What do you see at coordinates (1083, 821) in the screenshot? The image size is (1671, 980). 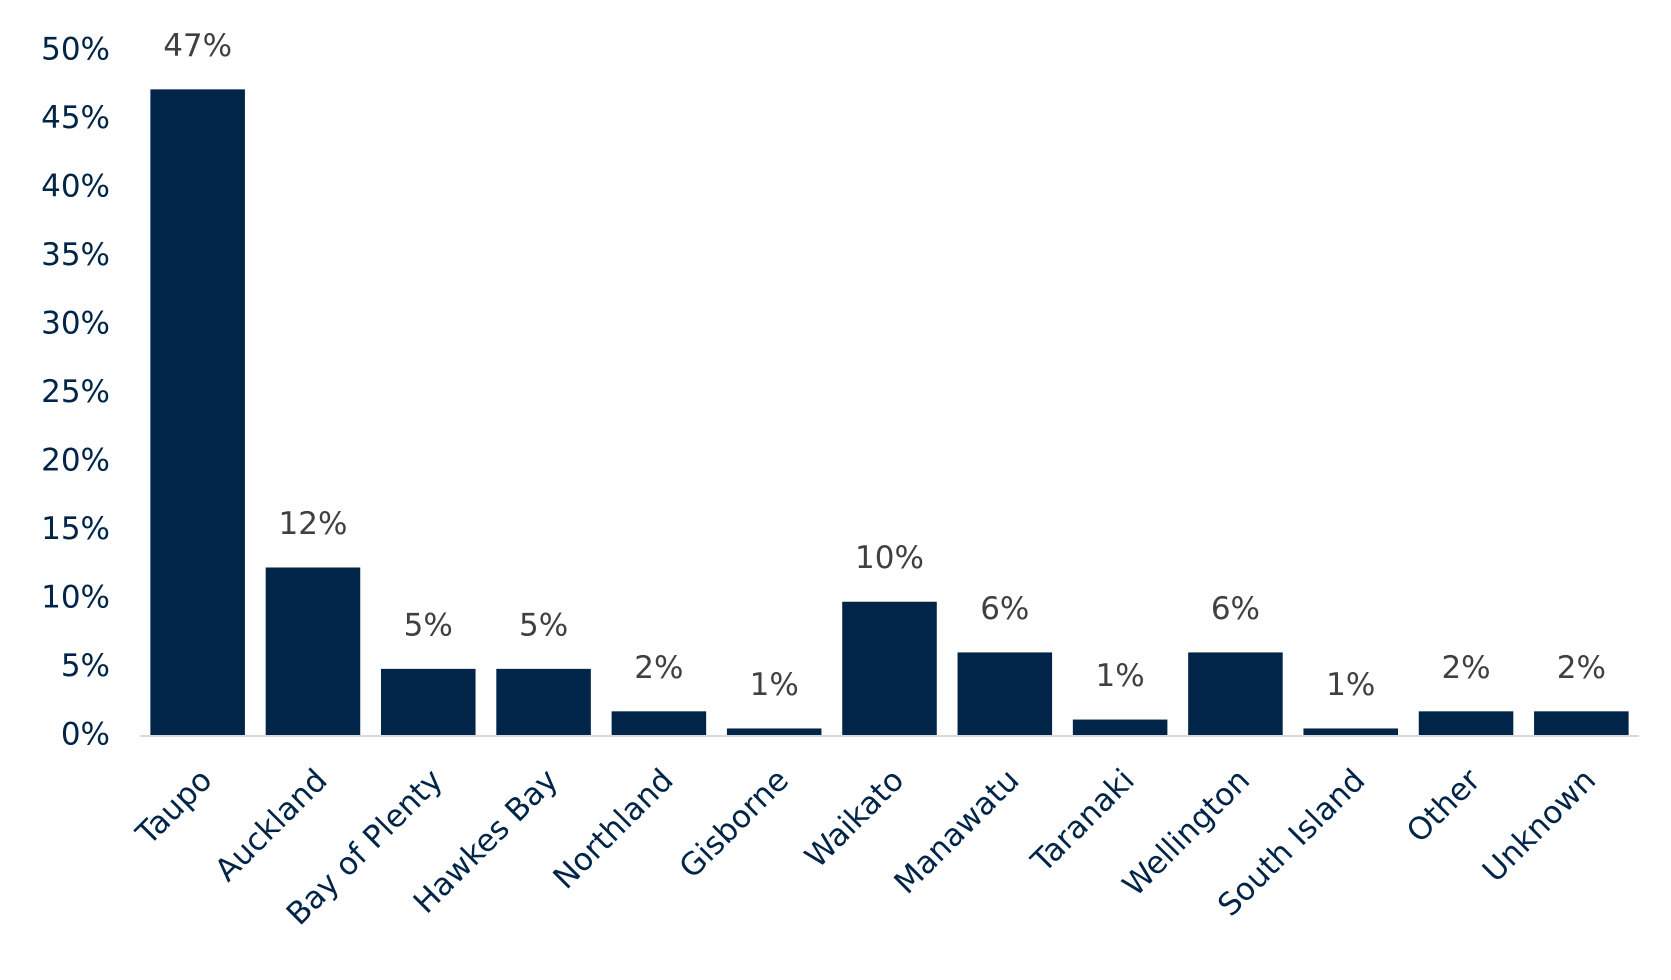 I see `x-tick-label: Taranaki` at bounding box center [1083, 821].